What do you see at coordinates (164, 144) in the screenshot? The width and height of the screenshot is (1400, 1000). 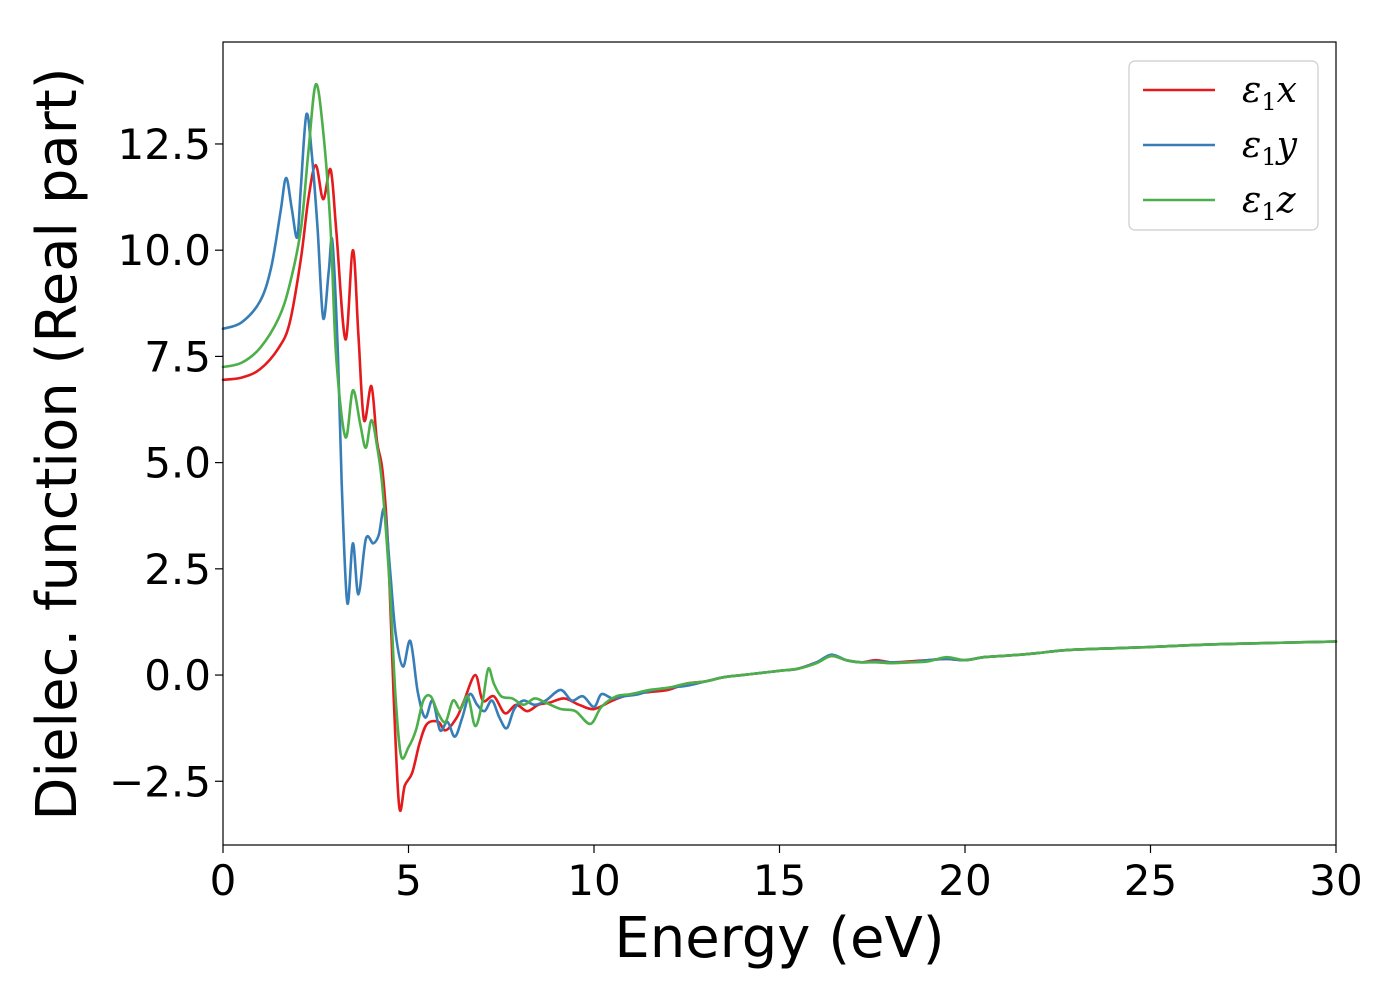 I see `y-tick-label: 12.5` at bounding box center [164, 144].